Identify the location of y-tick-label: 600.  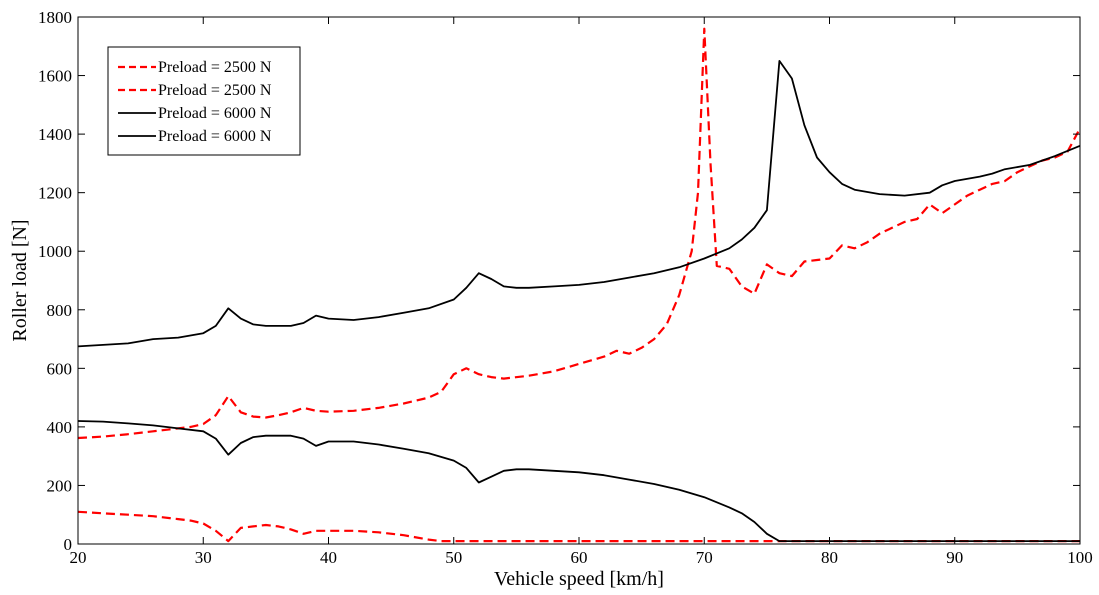
(60, 368).